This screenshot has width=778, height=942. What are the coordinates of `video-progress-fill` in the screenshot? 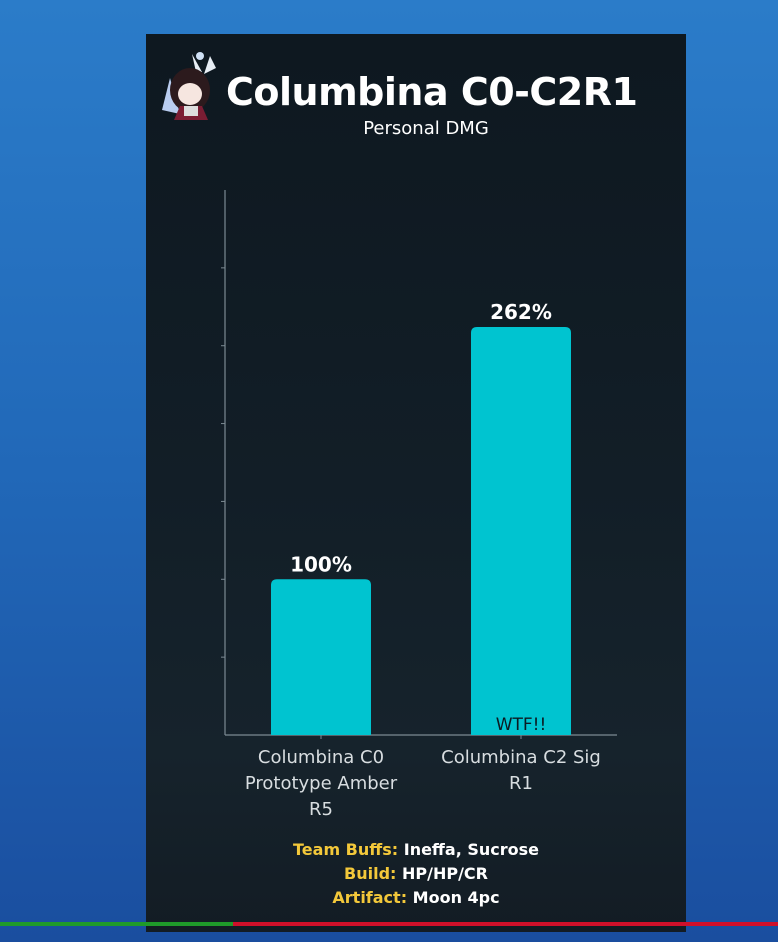 It's located at (117, 924).